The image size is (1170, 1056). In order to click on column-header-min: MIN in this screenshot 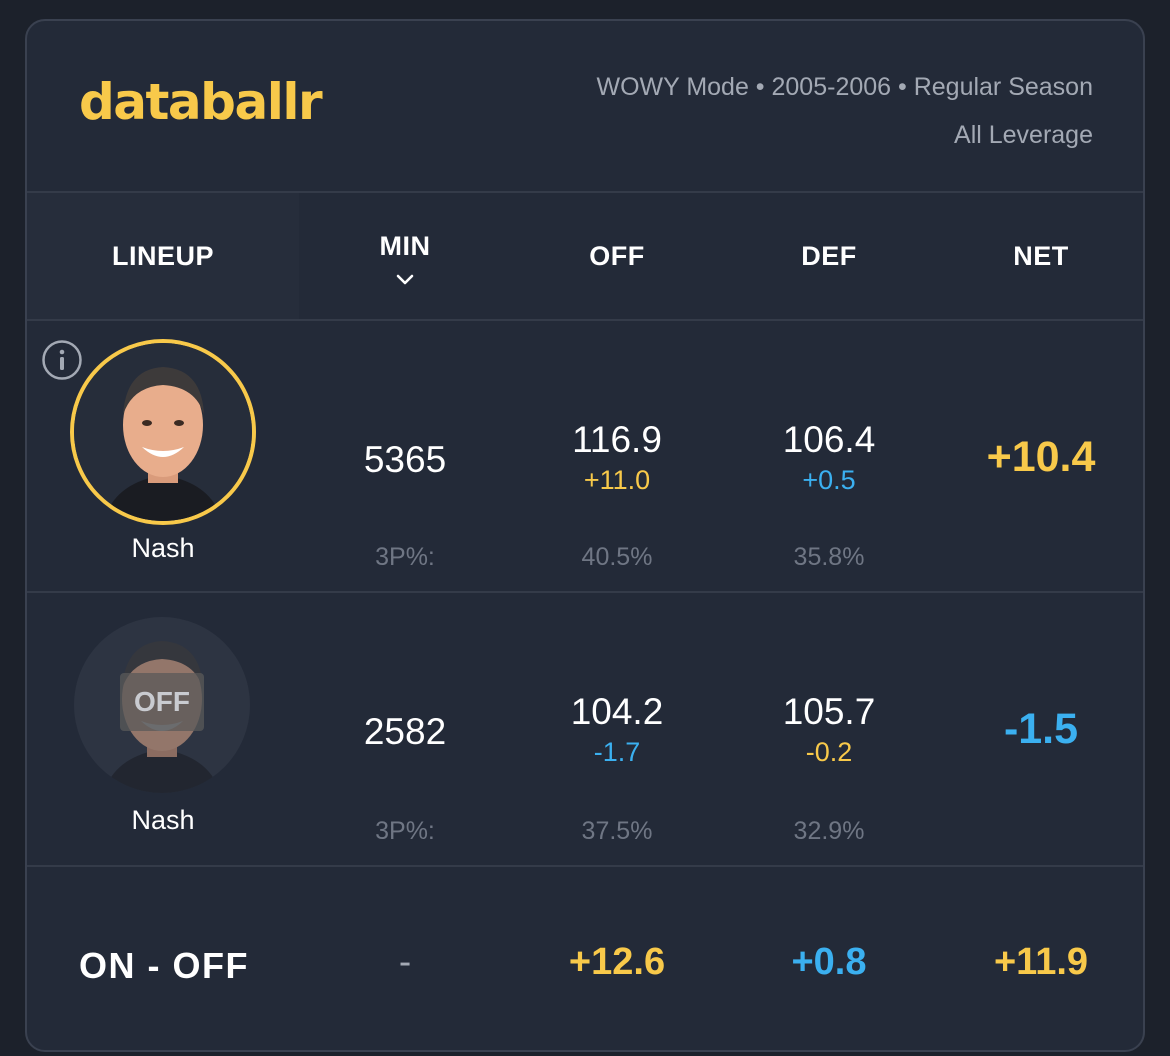, I will do `click(405, 256)`.